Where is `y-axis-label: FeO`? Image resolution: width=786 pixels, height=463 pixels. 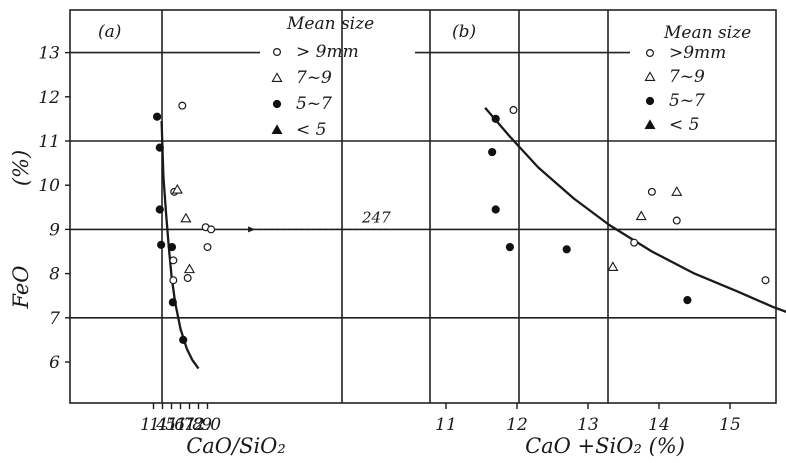 y-axis-label: FeO is located at coordinates (21, 287).